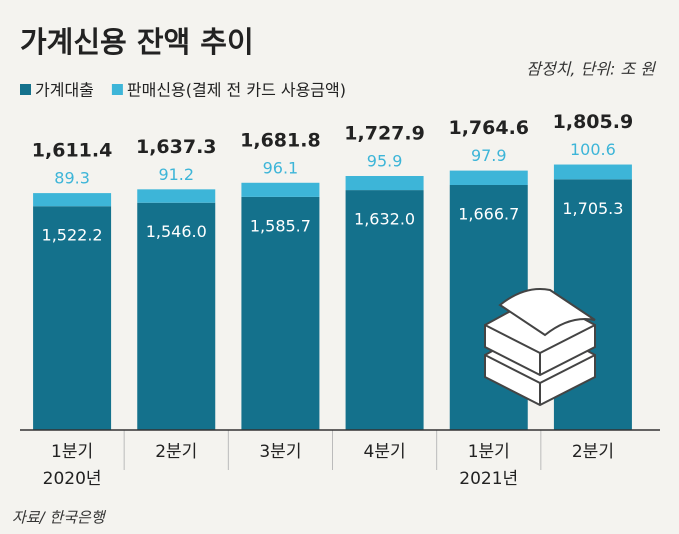 The width and height of the screenshot is (679, 534). What do you see at coordinates (489, 155) in the screenshot?
I see `value-label: 97.9` at bounding box center [489, 155].